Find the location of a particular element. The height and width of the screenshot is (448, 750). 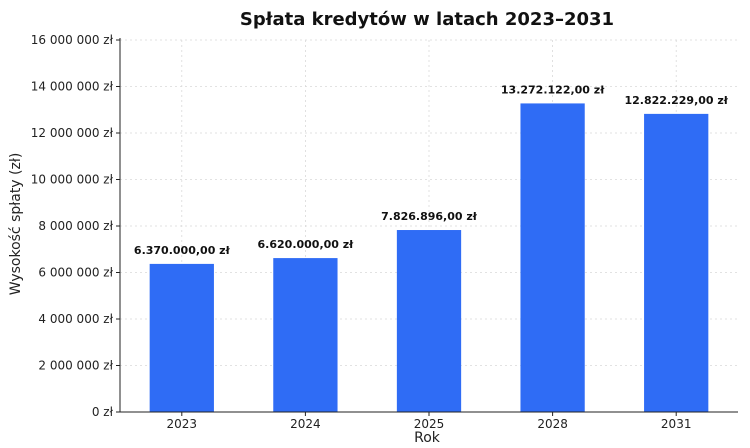

bar-2024 is located at coordinates (305, 335).